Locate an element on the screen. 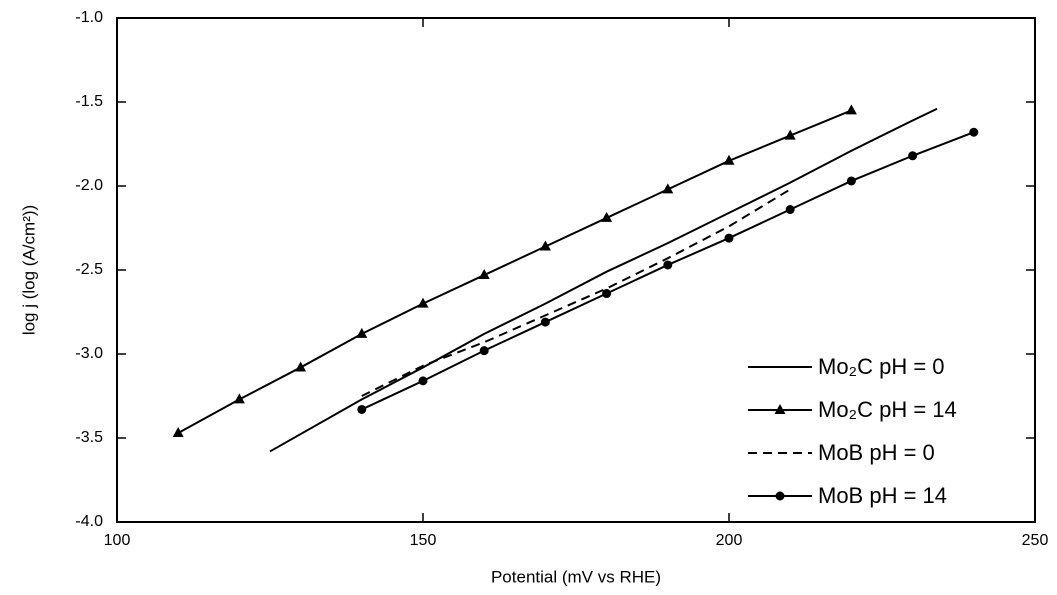 The image size is (1057, 595). series-line is located at coordinates (576, 292).